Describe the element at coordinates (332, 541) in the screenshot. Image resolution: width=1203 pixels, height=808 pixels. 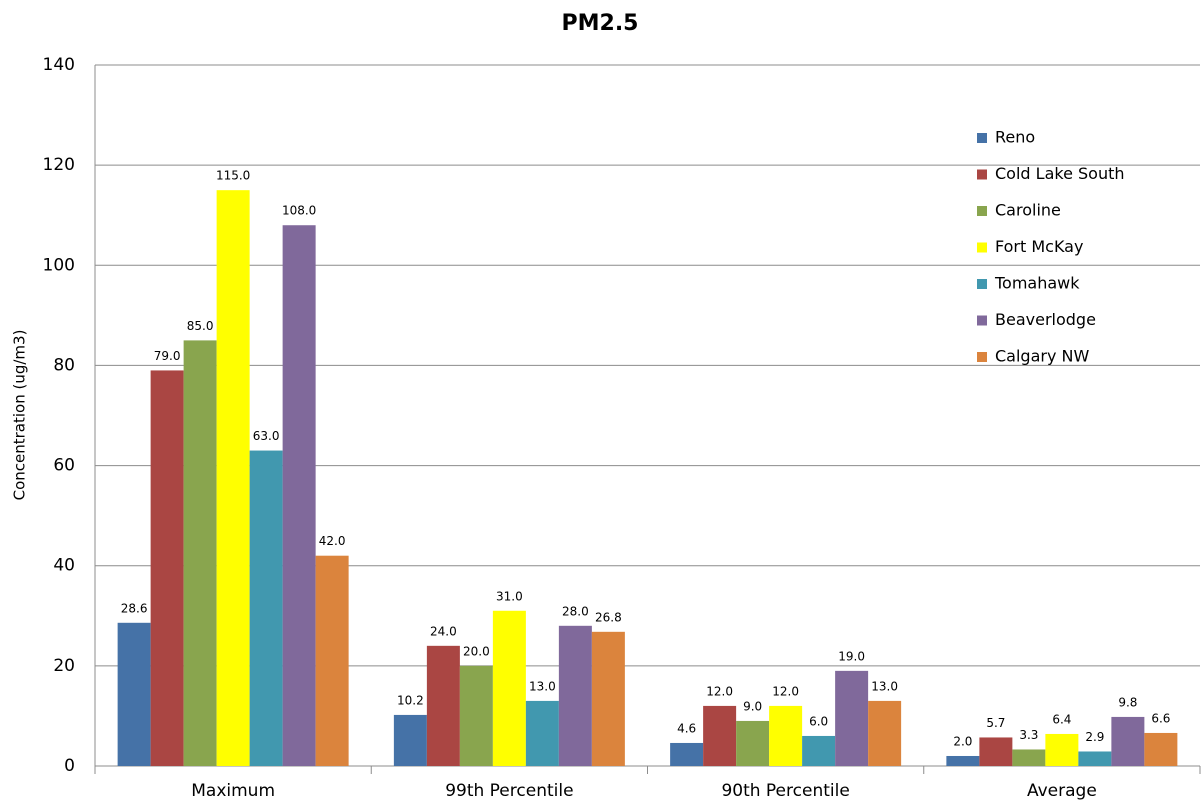
I see `value-label: 42.0` at that location.